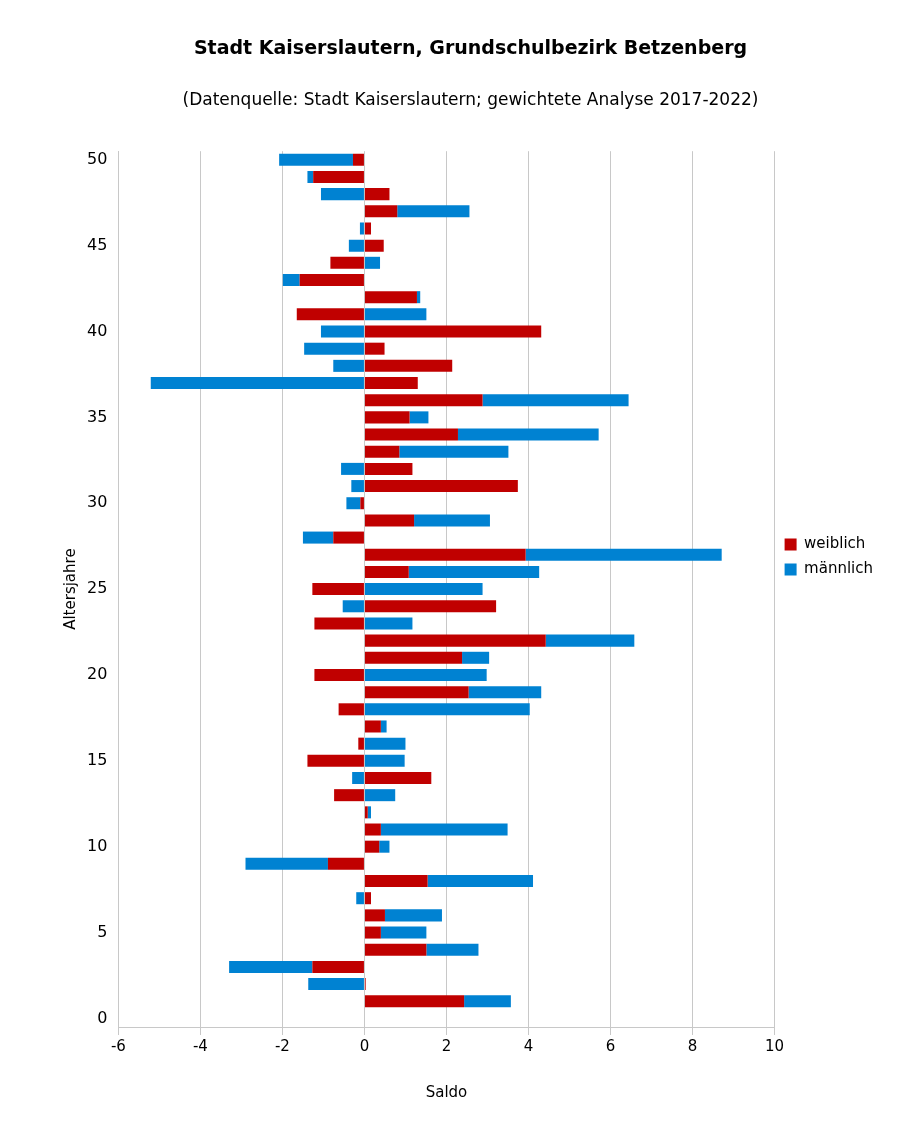  Describe the element at coordinates (97, 759) in the screenshot. I see `y-tick-label: 15` at that location.